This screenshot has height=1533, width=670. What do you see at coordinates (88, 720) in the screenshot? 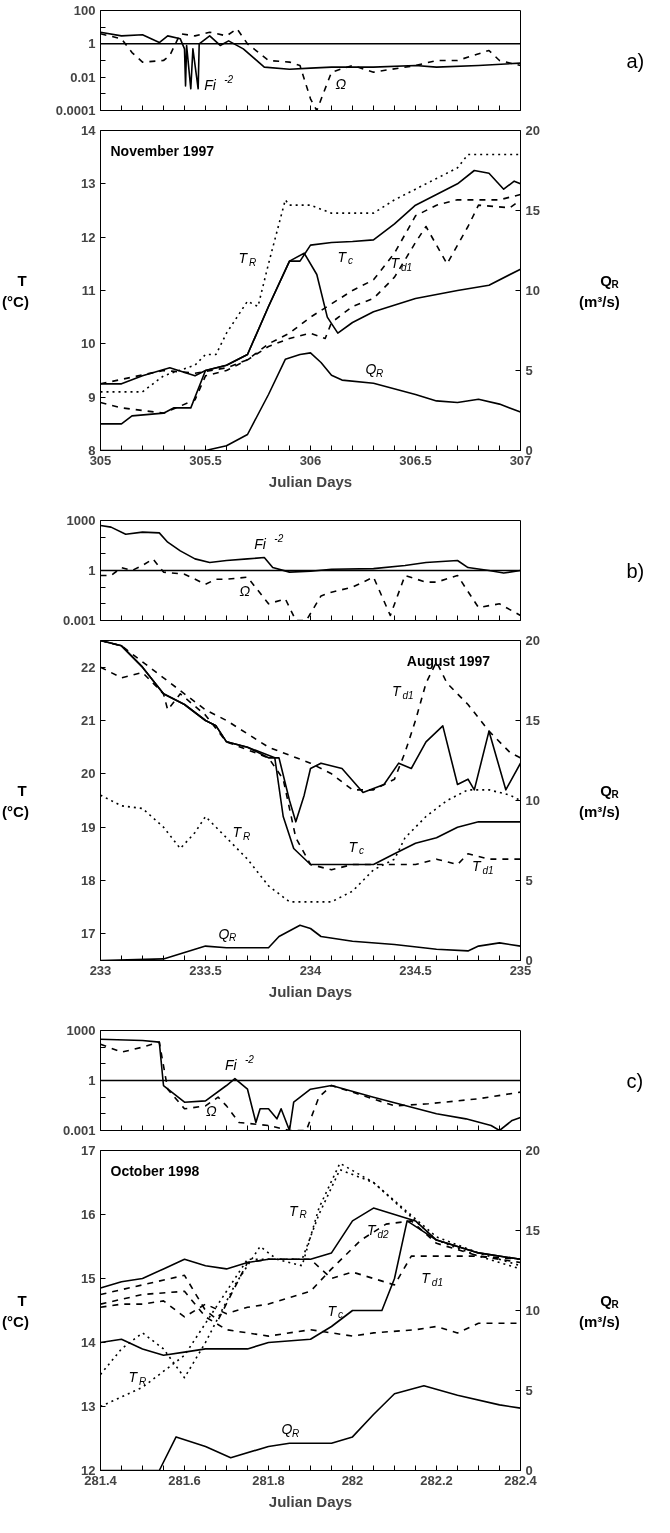
I see `y-tick-label: 21` at bounding box center [88, 720].